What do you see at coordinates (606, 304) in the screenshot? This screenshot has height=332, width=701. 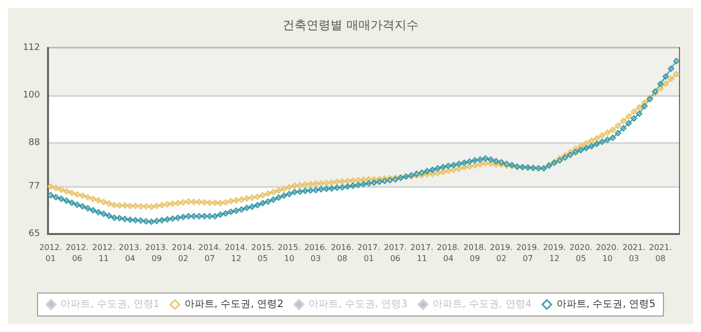 I see `legend-label: 아파트, 수도권, 연령5` at bounding box center [606, 304].